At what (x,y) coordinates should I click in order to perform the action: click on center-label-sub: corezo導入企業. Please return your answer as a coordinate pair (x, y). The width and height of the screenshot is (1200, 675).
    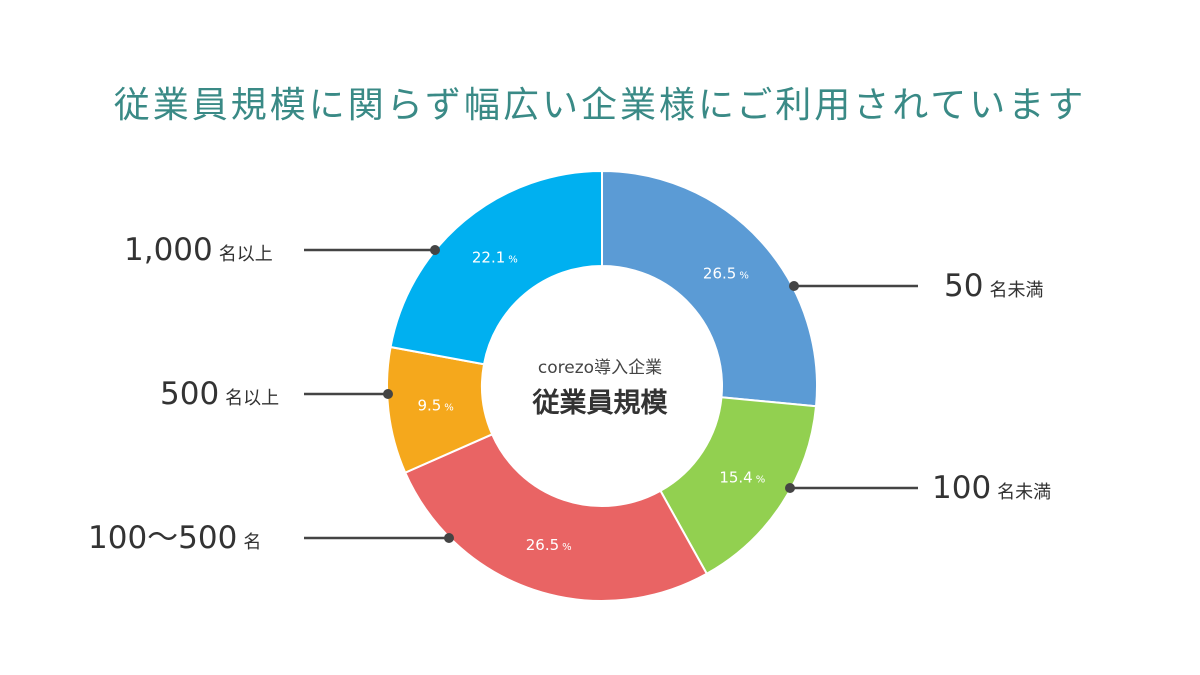
    Looking at the image, I should click on (600, 368).